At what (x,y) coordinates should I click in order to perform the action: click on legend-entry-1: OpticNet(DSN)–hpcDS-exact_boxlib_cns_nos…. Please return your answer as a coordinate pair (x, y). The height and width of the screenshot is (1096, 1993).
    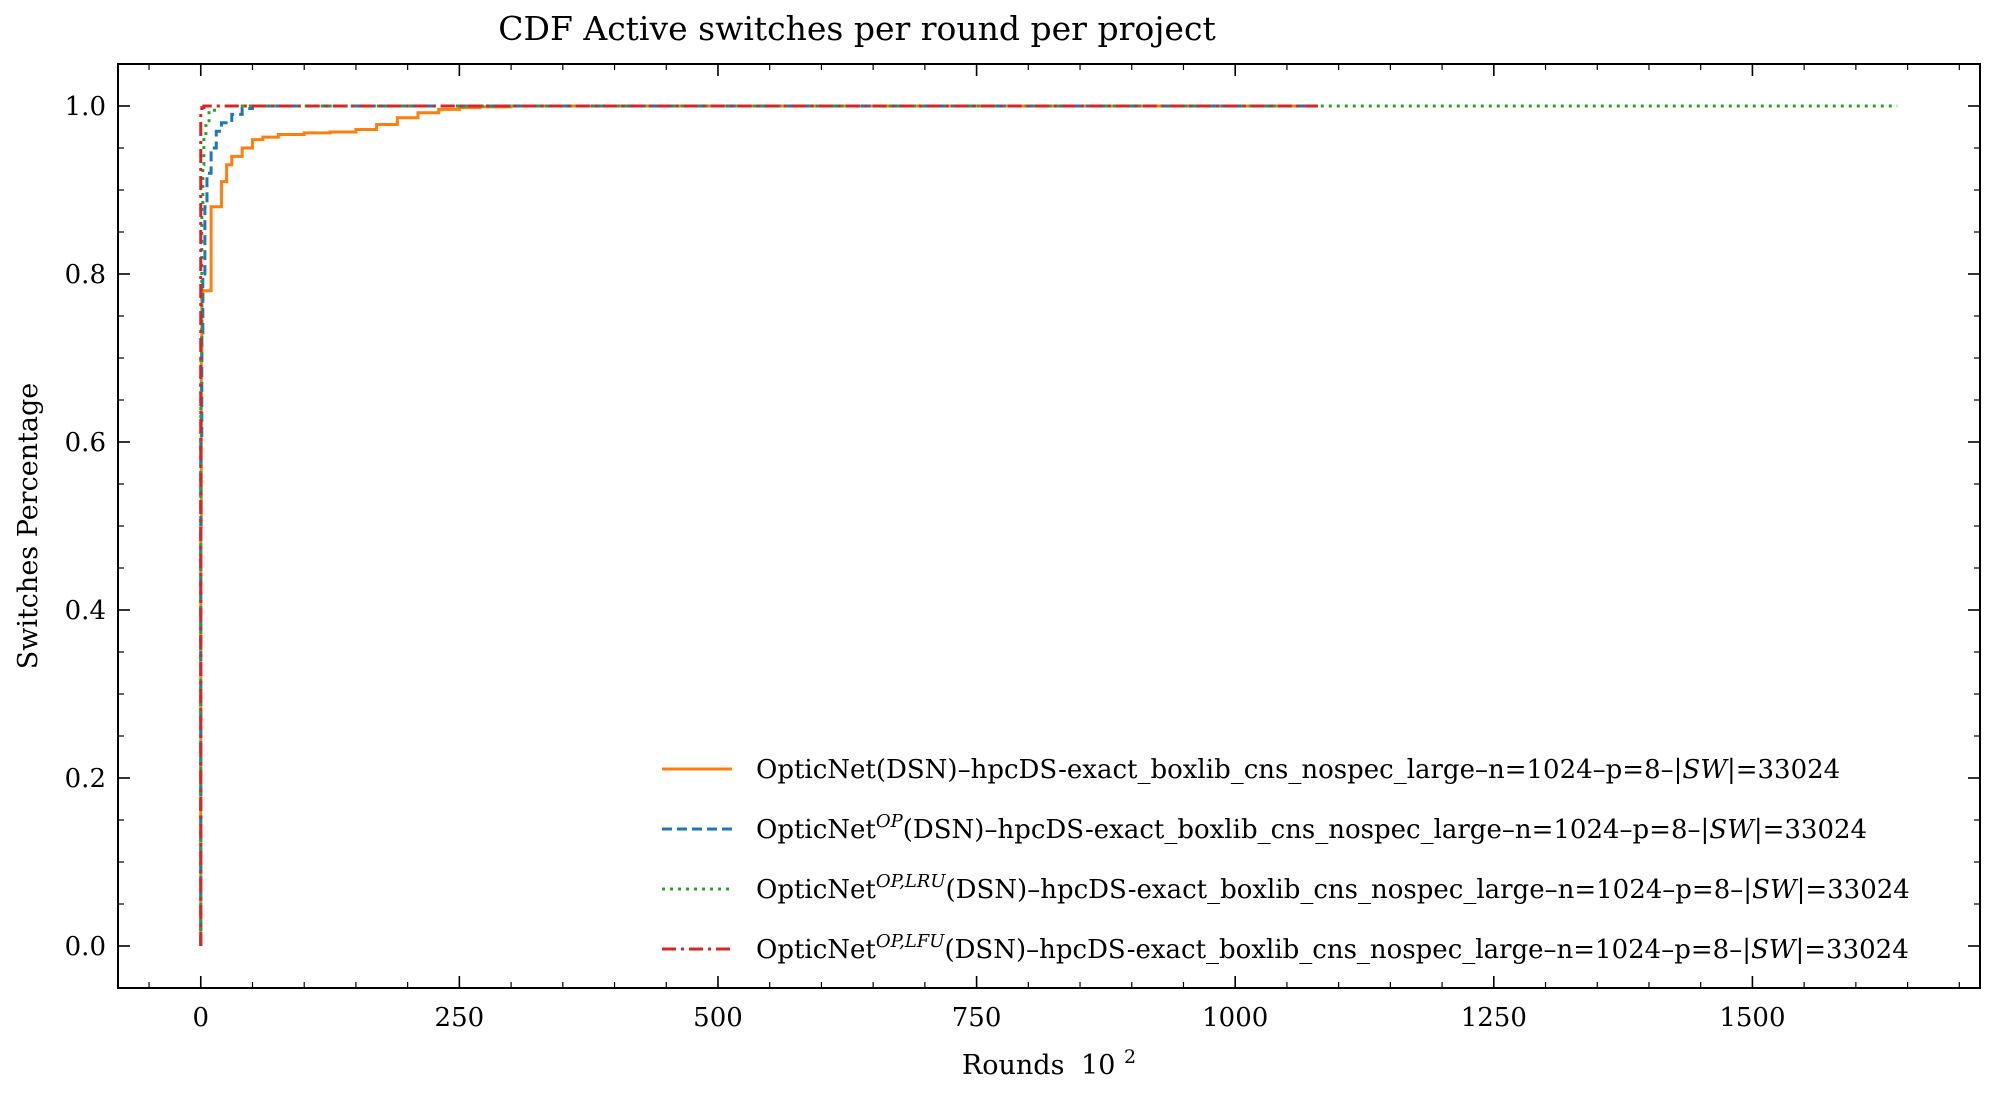
    Looking at the image, I should click on (1298, 770).